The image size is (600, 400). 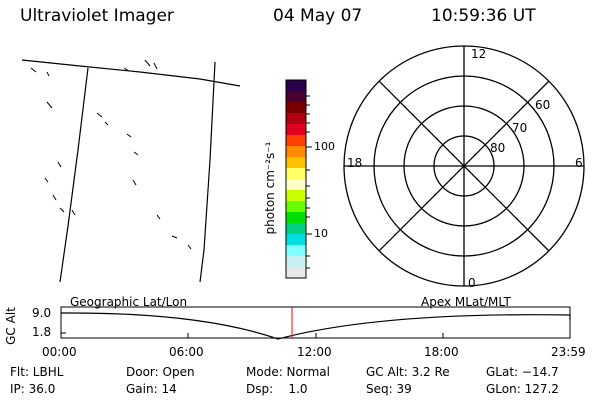 I want to click on orbit-altitude-curve, so click(x=315, y=326).